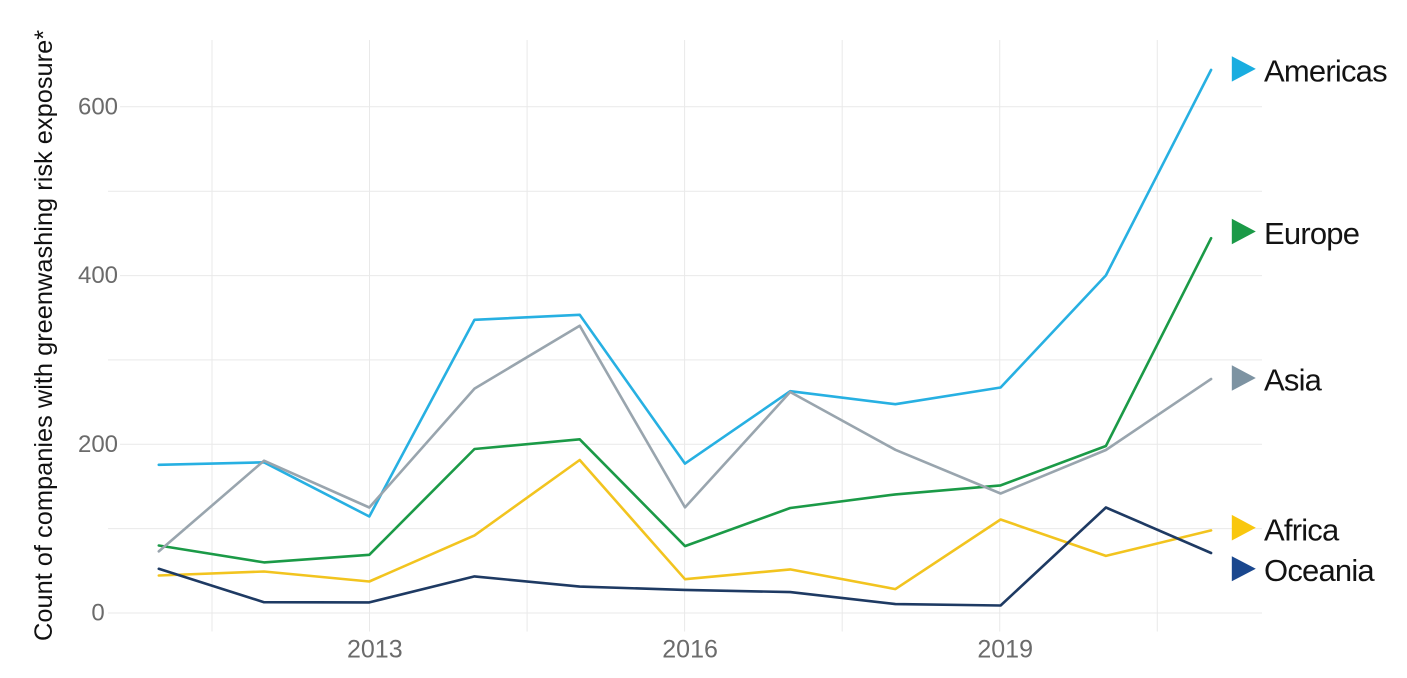 The image size is (1407, 678). What do you see at coordinates (375, 650) in the screenshot?
I see `svg-text: 2013` at bounding box center [375, 650].